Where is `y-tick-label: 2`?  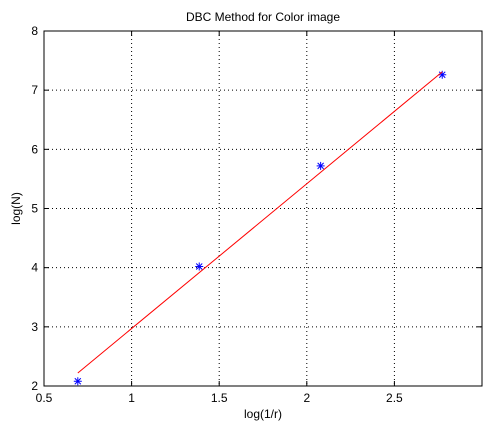
y-tick-label: 2 is located at coordinates (34, 386).